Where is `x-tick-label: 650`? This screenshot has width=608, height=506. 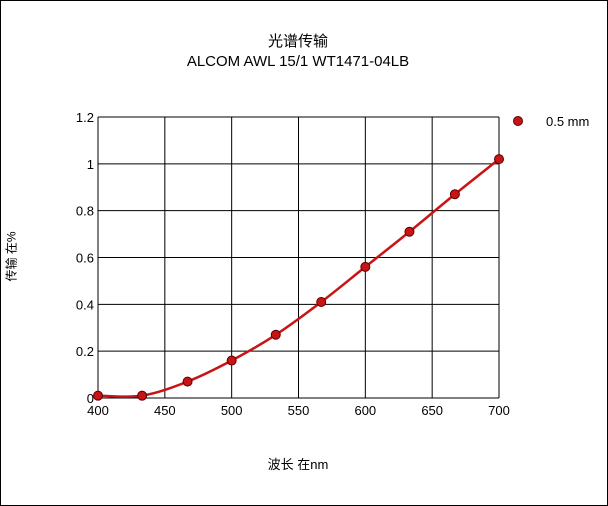 x-tick-label: 650 is located at coordinates (432, 410).